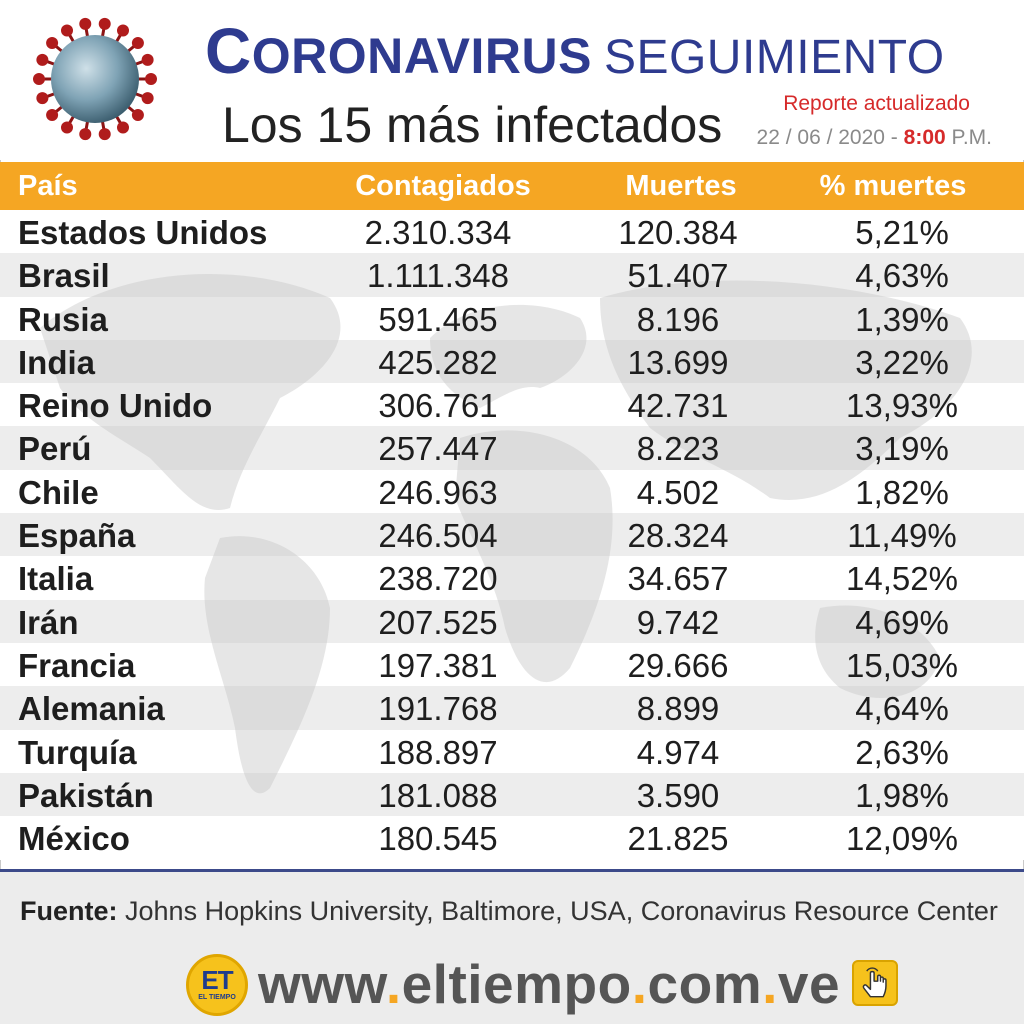  I want to click on deaths-cell: 4.502, so click(678, 492).